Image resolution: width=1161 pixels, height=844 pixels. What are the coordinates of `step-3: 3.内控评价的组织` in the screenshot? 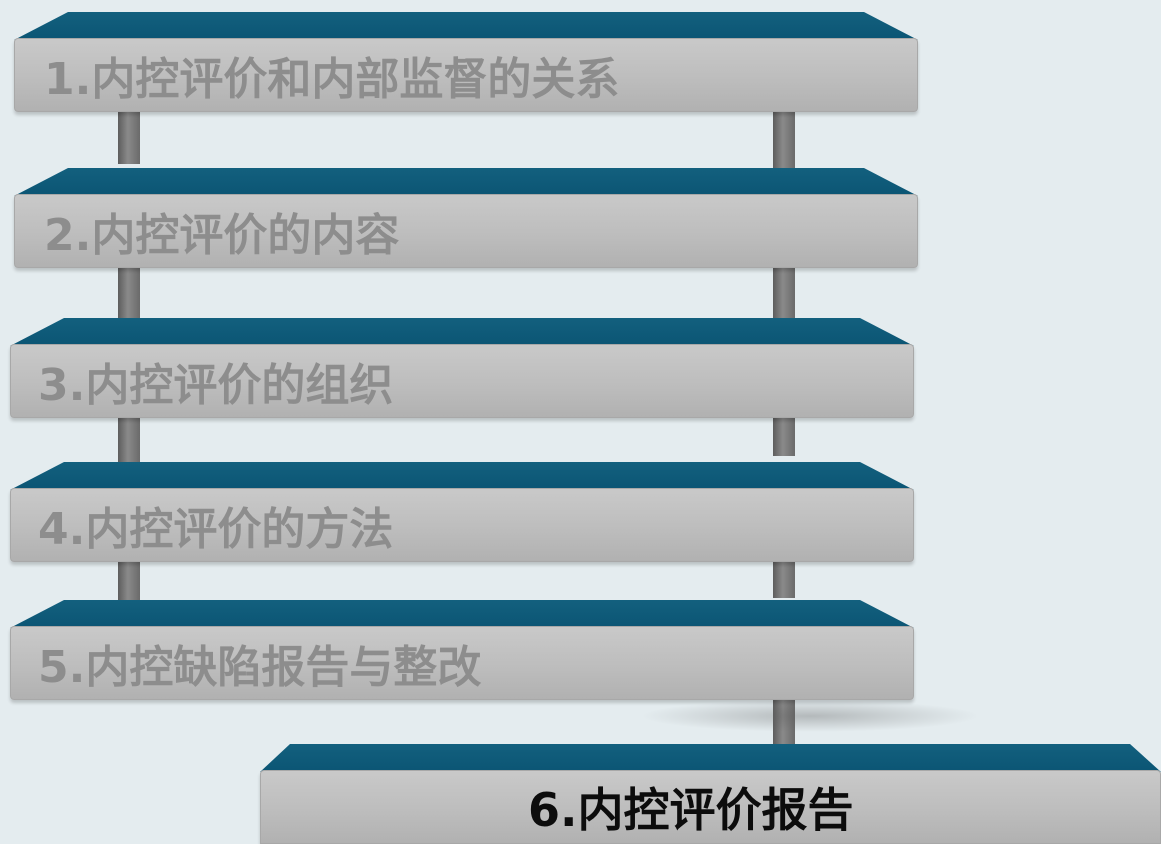 It's located at (462, 368).